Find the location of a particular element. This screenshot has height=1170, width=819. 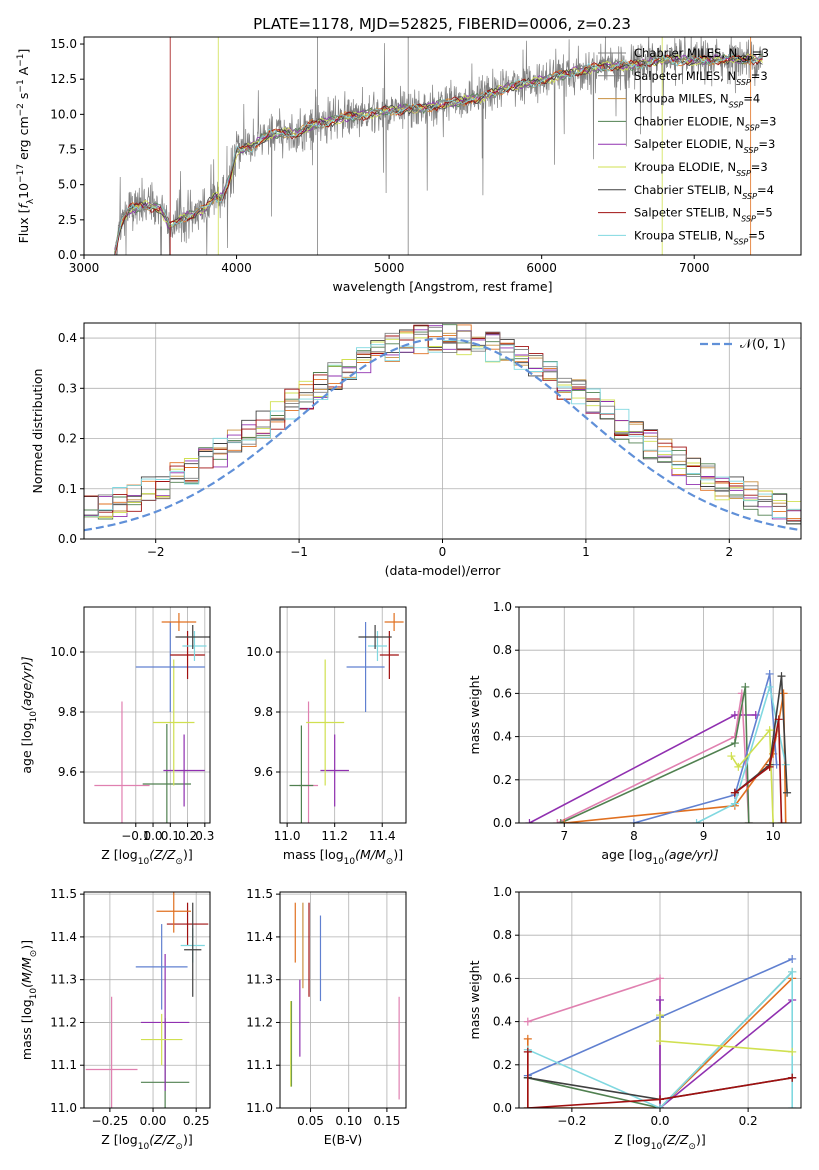

x-axis-label: (data-model)/error is located at coordinates (443, 570).